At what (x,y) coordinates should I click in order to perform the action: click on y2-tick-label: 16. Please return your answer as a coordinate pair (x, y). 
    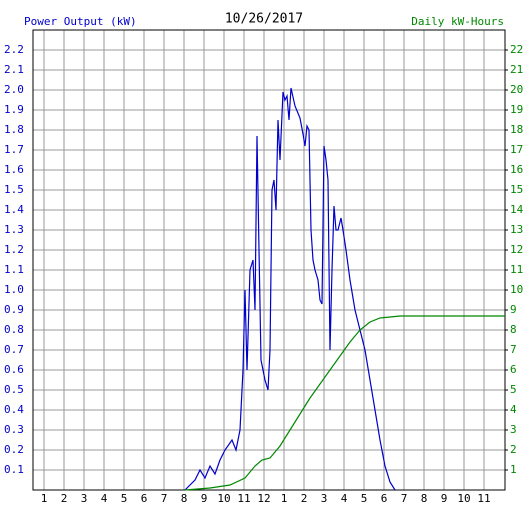
    Looking at the image, I should click on (516, 169).